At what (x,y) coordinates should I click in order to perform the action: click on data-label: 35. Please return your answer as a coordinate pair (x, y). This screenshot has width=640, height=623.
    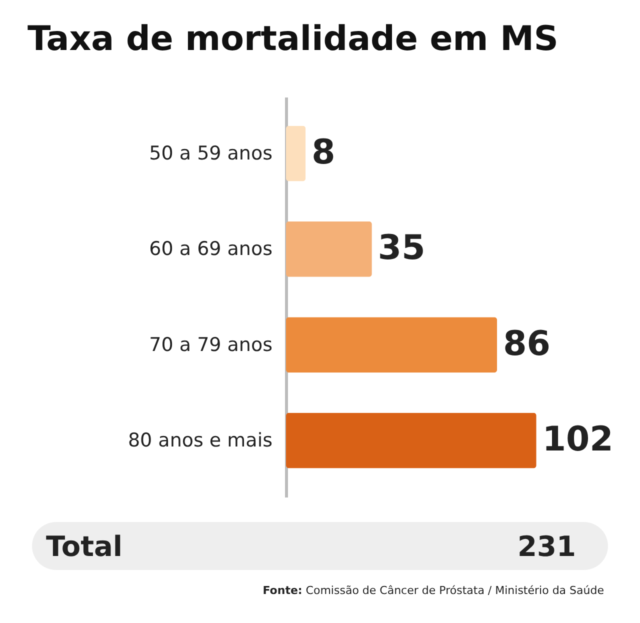
    Looking at the image, I should click on (402, 248).